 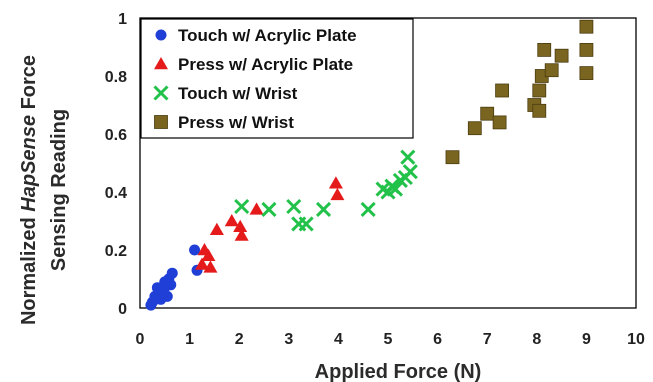 What do you see at coordinates (116, 193) in the screenshot?
I see `y-tick-label: 0.4` at bounding box center [116, 193].